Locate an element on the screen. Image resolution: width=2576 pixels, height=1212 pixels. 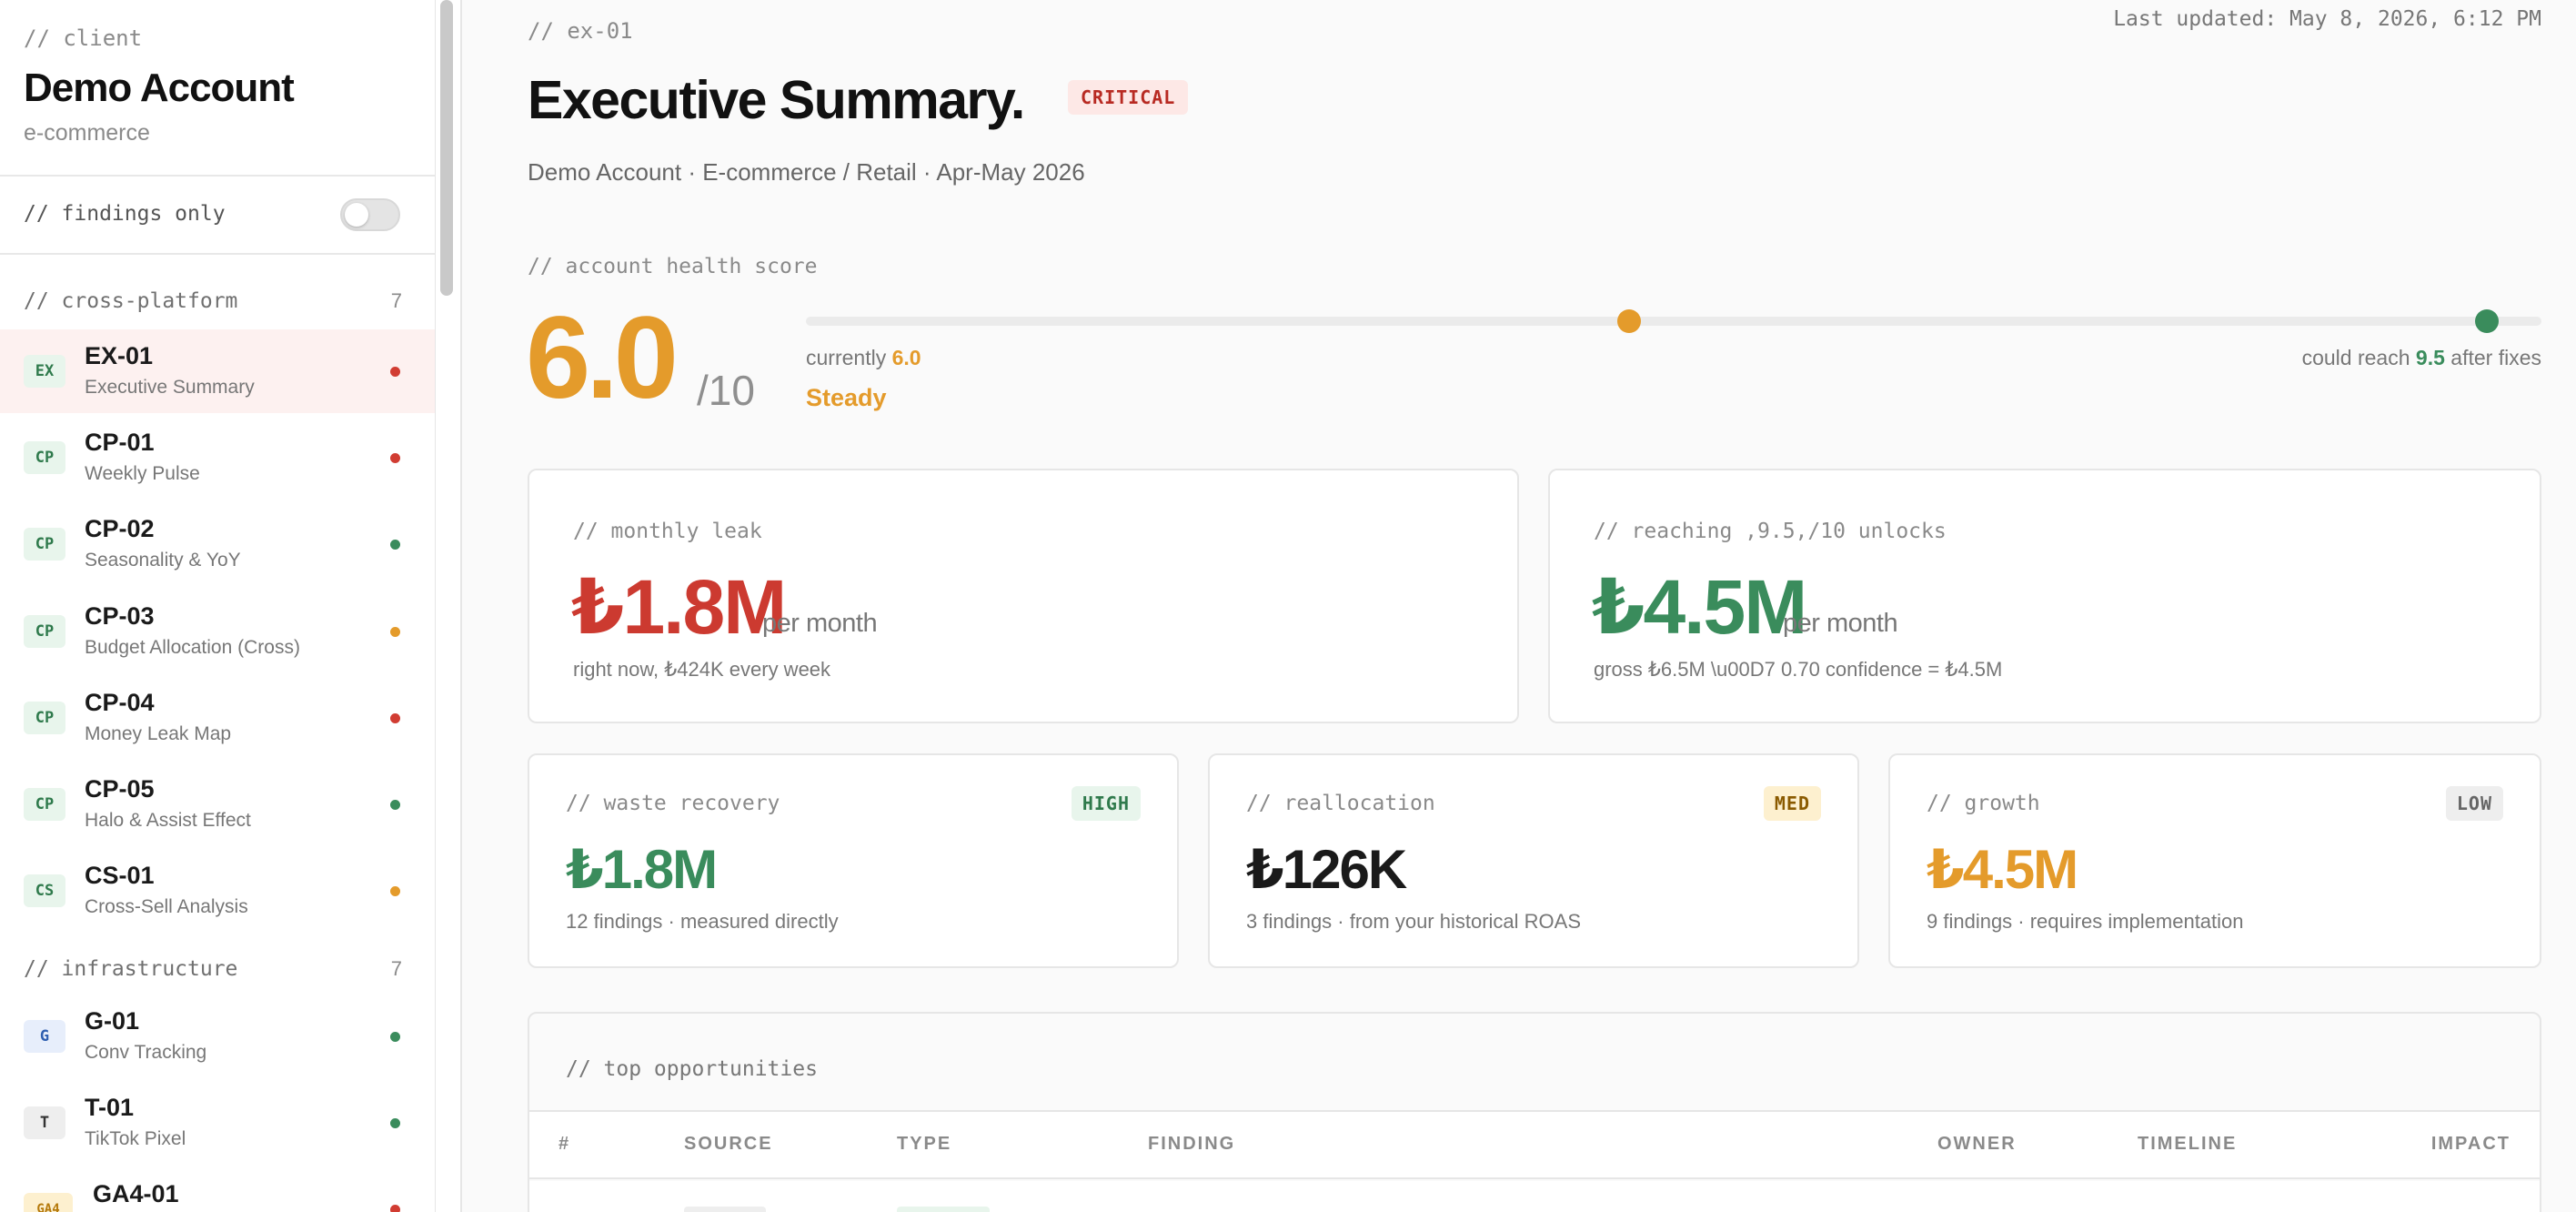
group-header-cross-platform: // cross-platform 7 is located at coordinates (213, 303).